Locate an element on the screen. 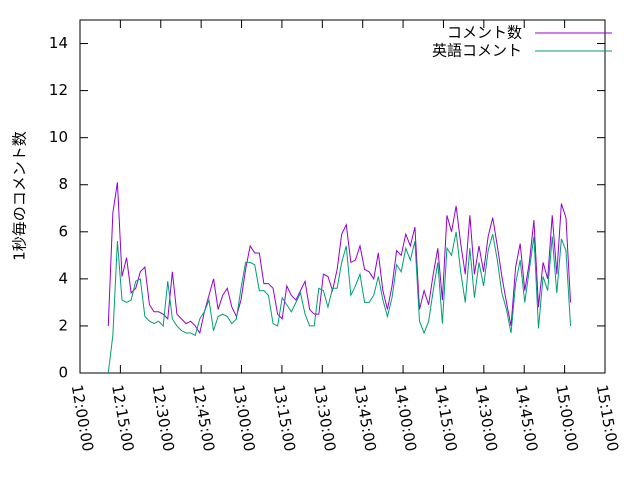  y-tick-label: 10 is located at coordinates (58, 137).